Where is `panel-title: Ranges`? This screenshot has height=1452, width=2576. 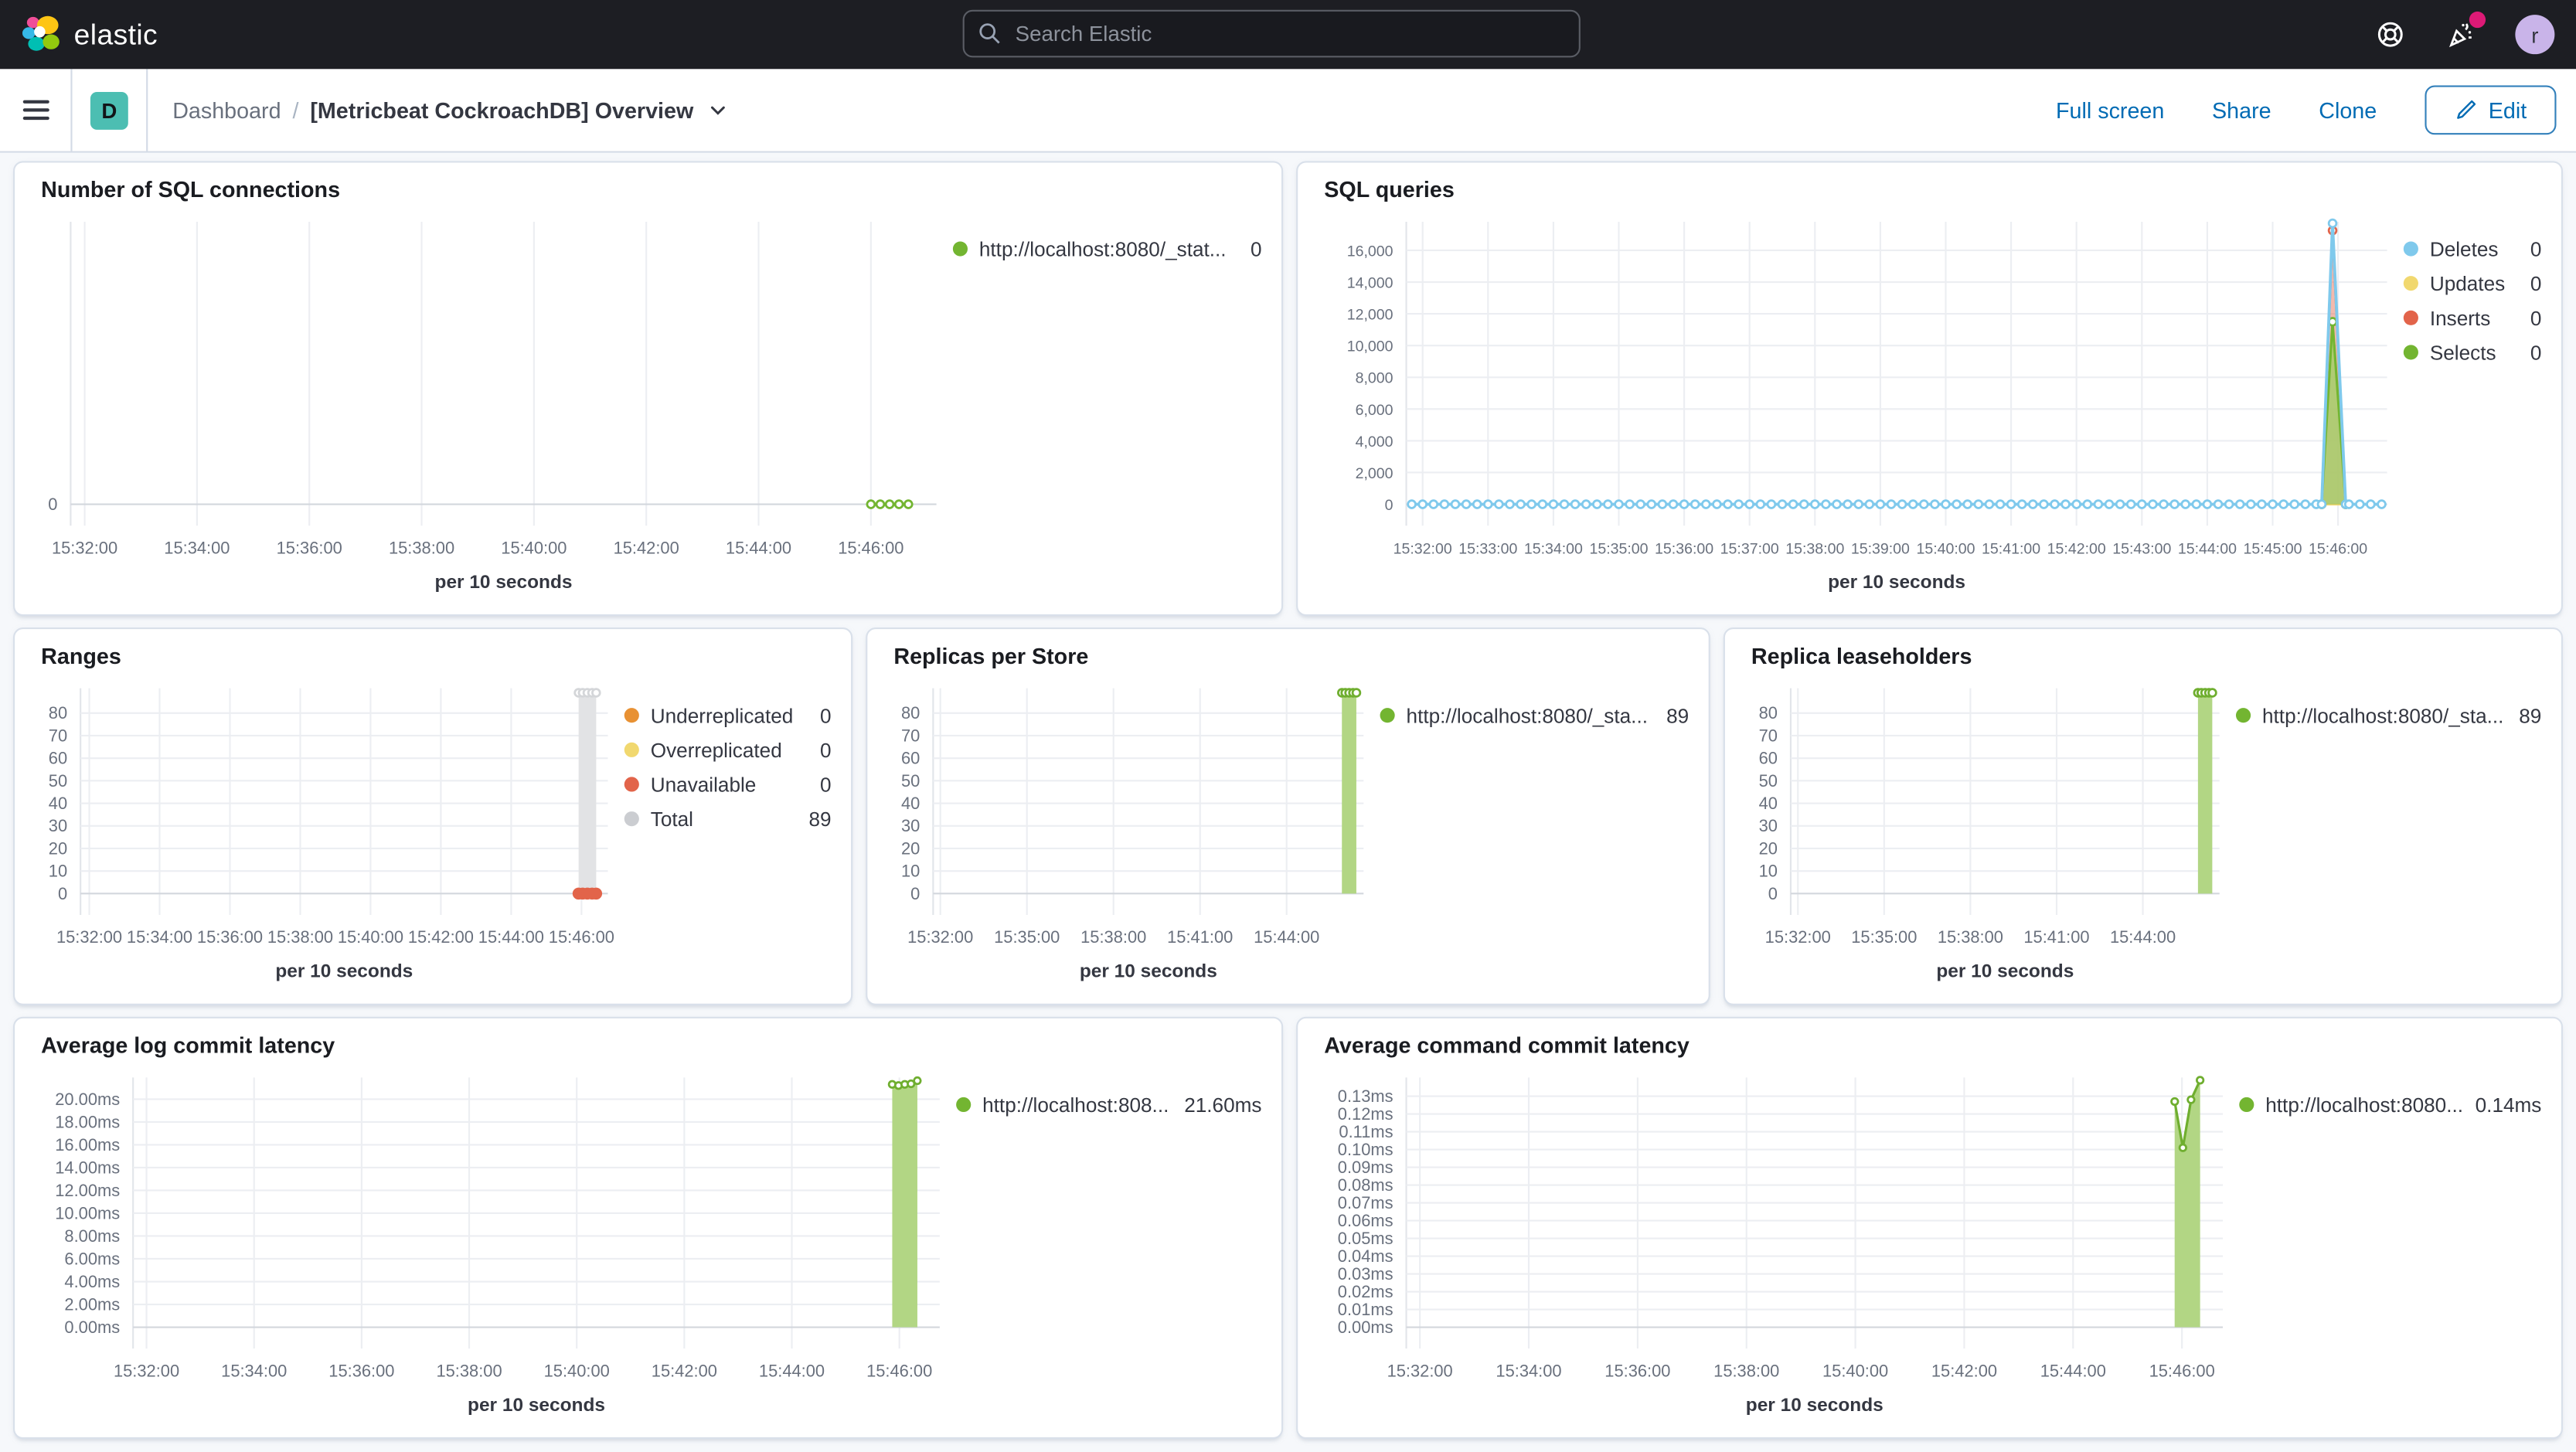 panel-title: Ranges is located at coordinates (81, 656).